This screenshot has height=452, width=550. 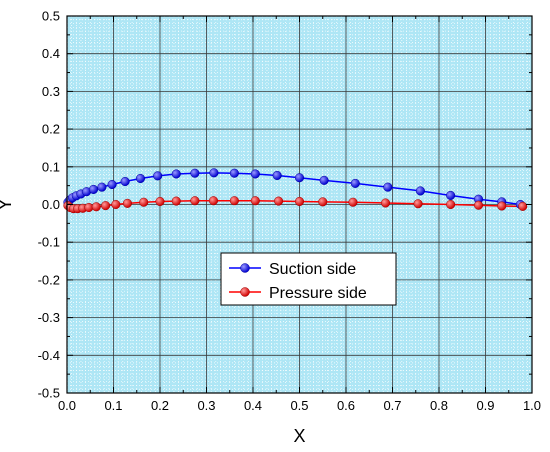 I want to click on x-tick-label: 1.0, so click(x=532, y=405).